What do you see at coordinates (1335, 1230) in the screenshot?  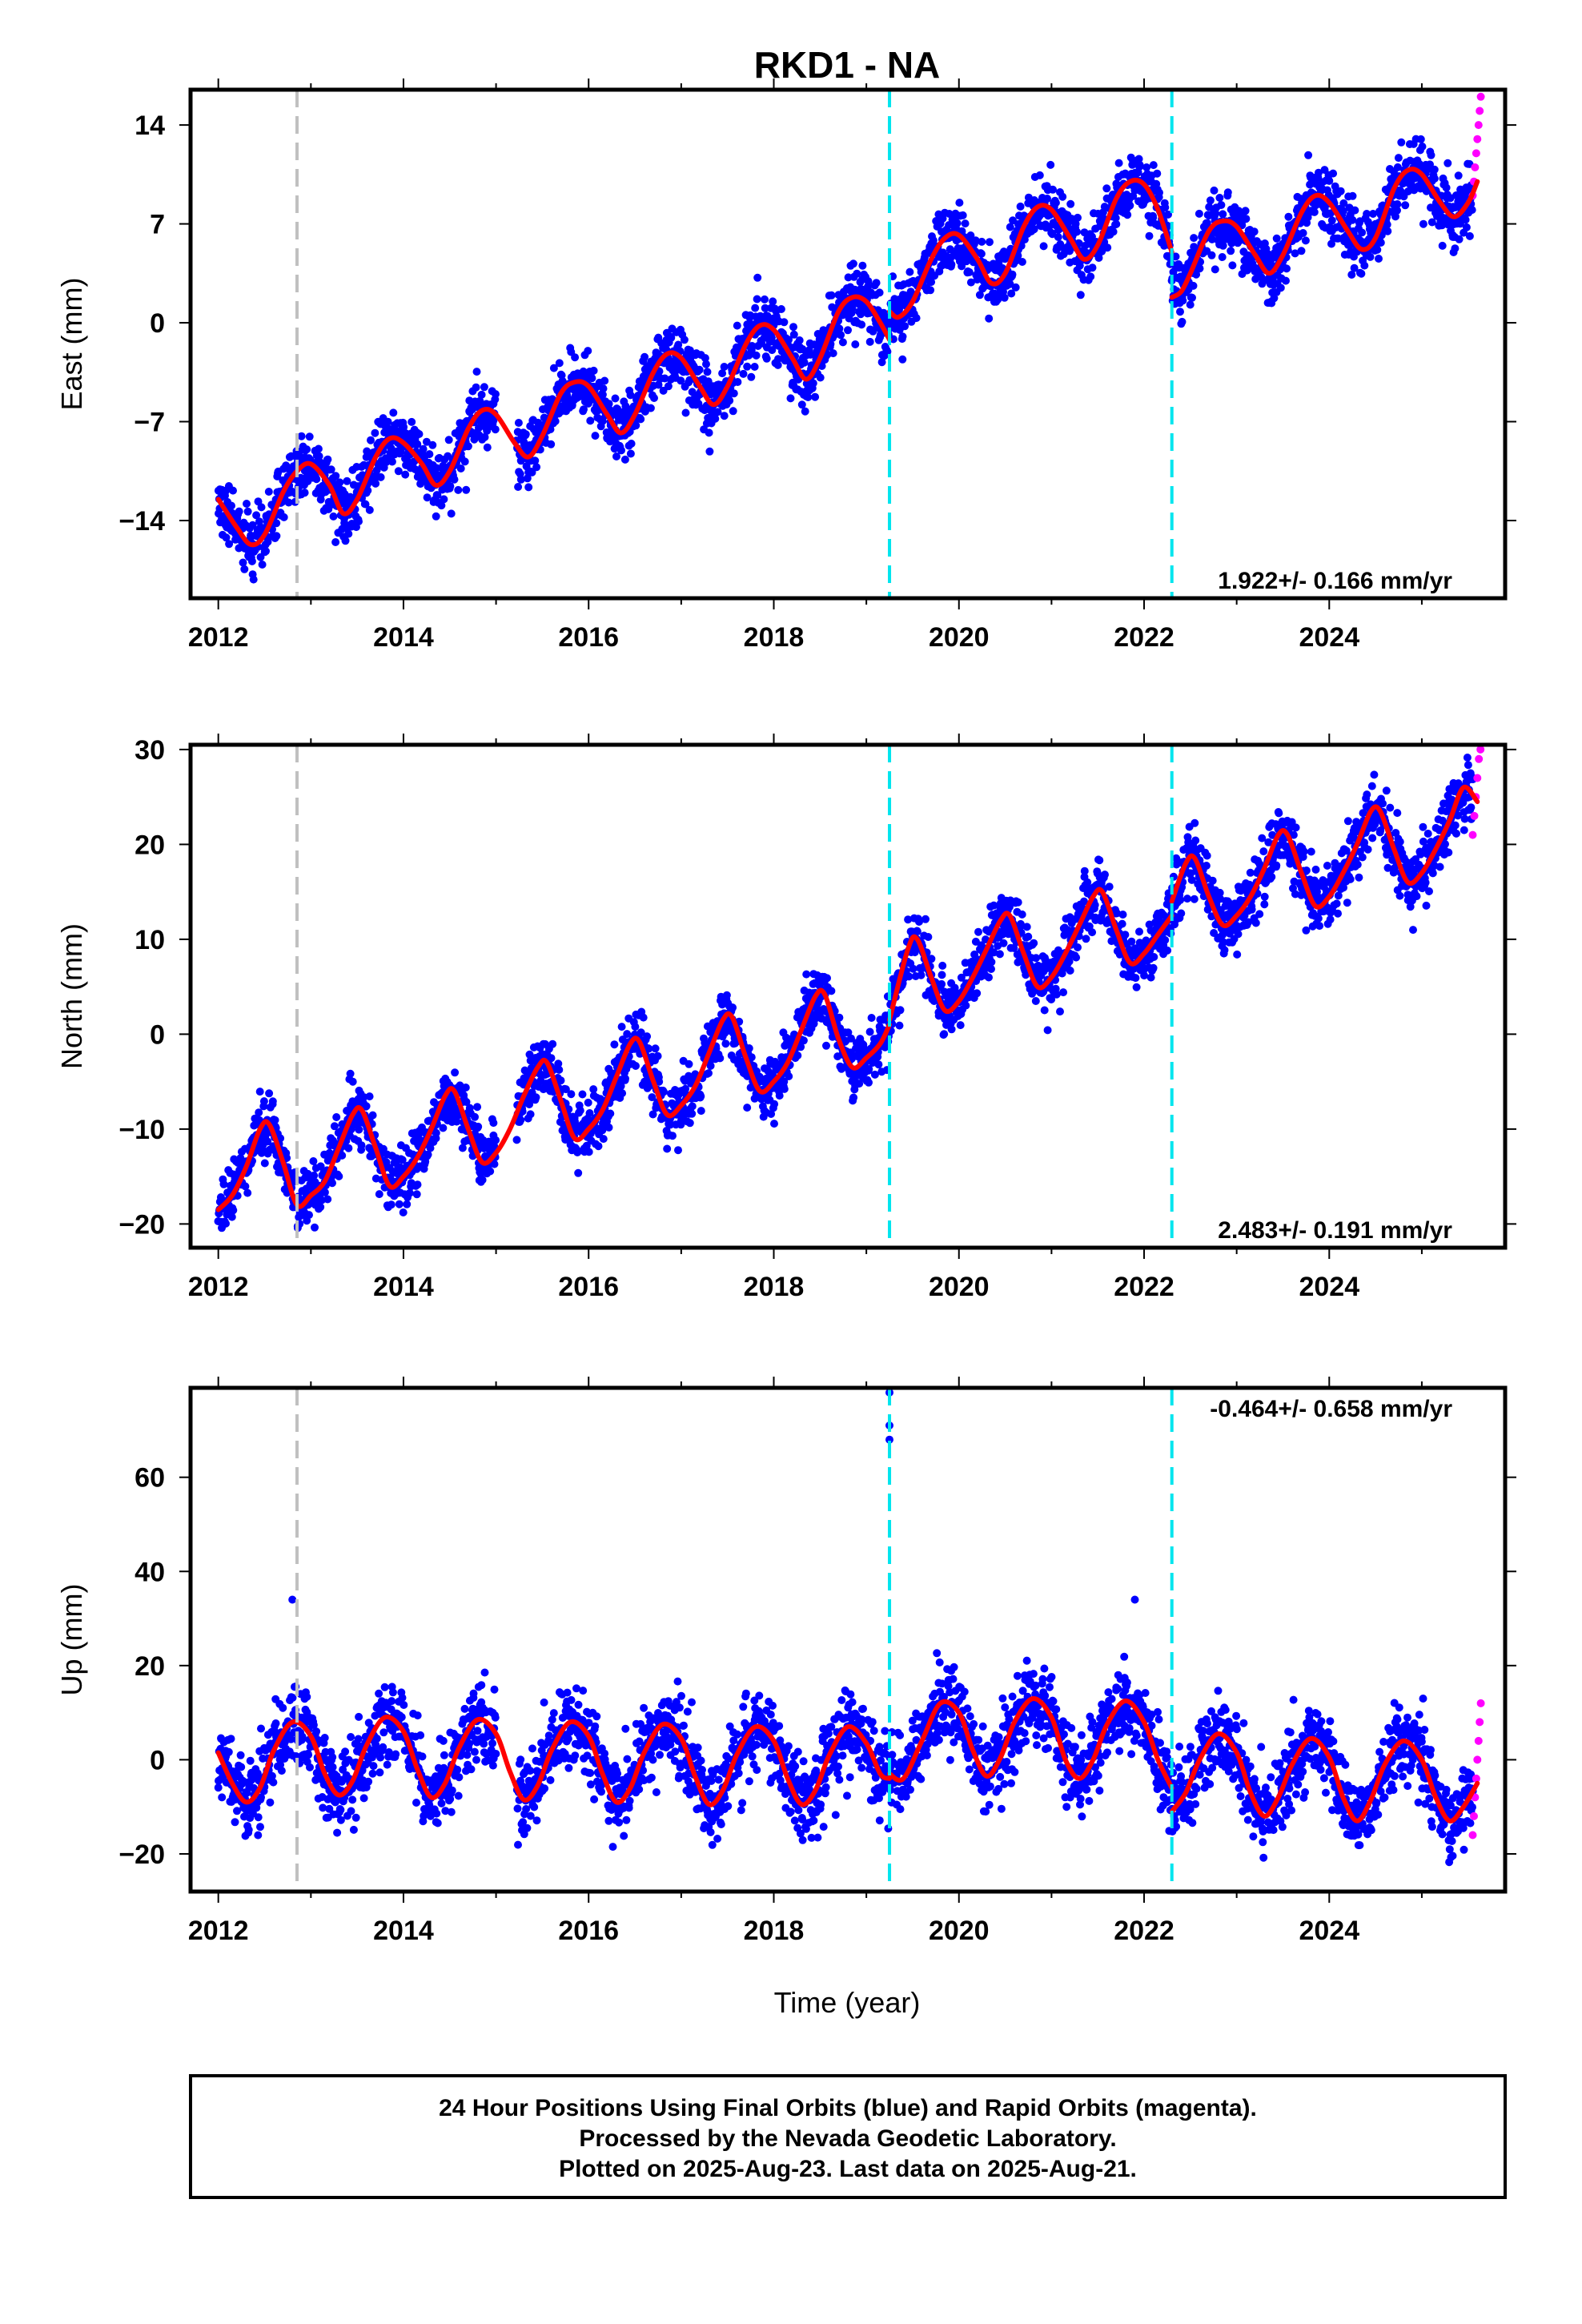 I see `velocity-label: 2.483+/- 0.191 mm/yr` at bounding box center [1335, 1230].